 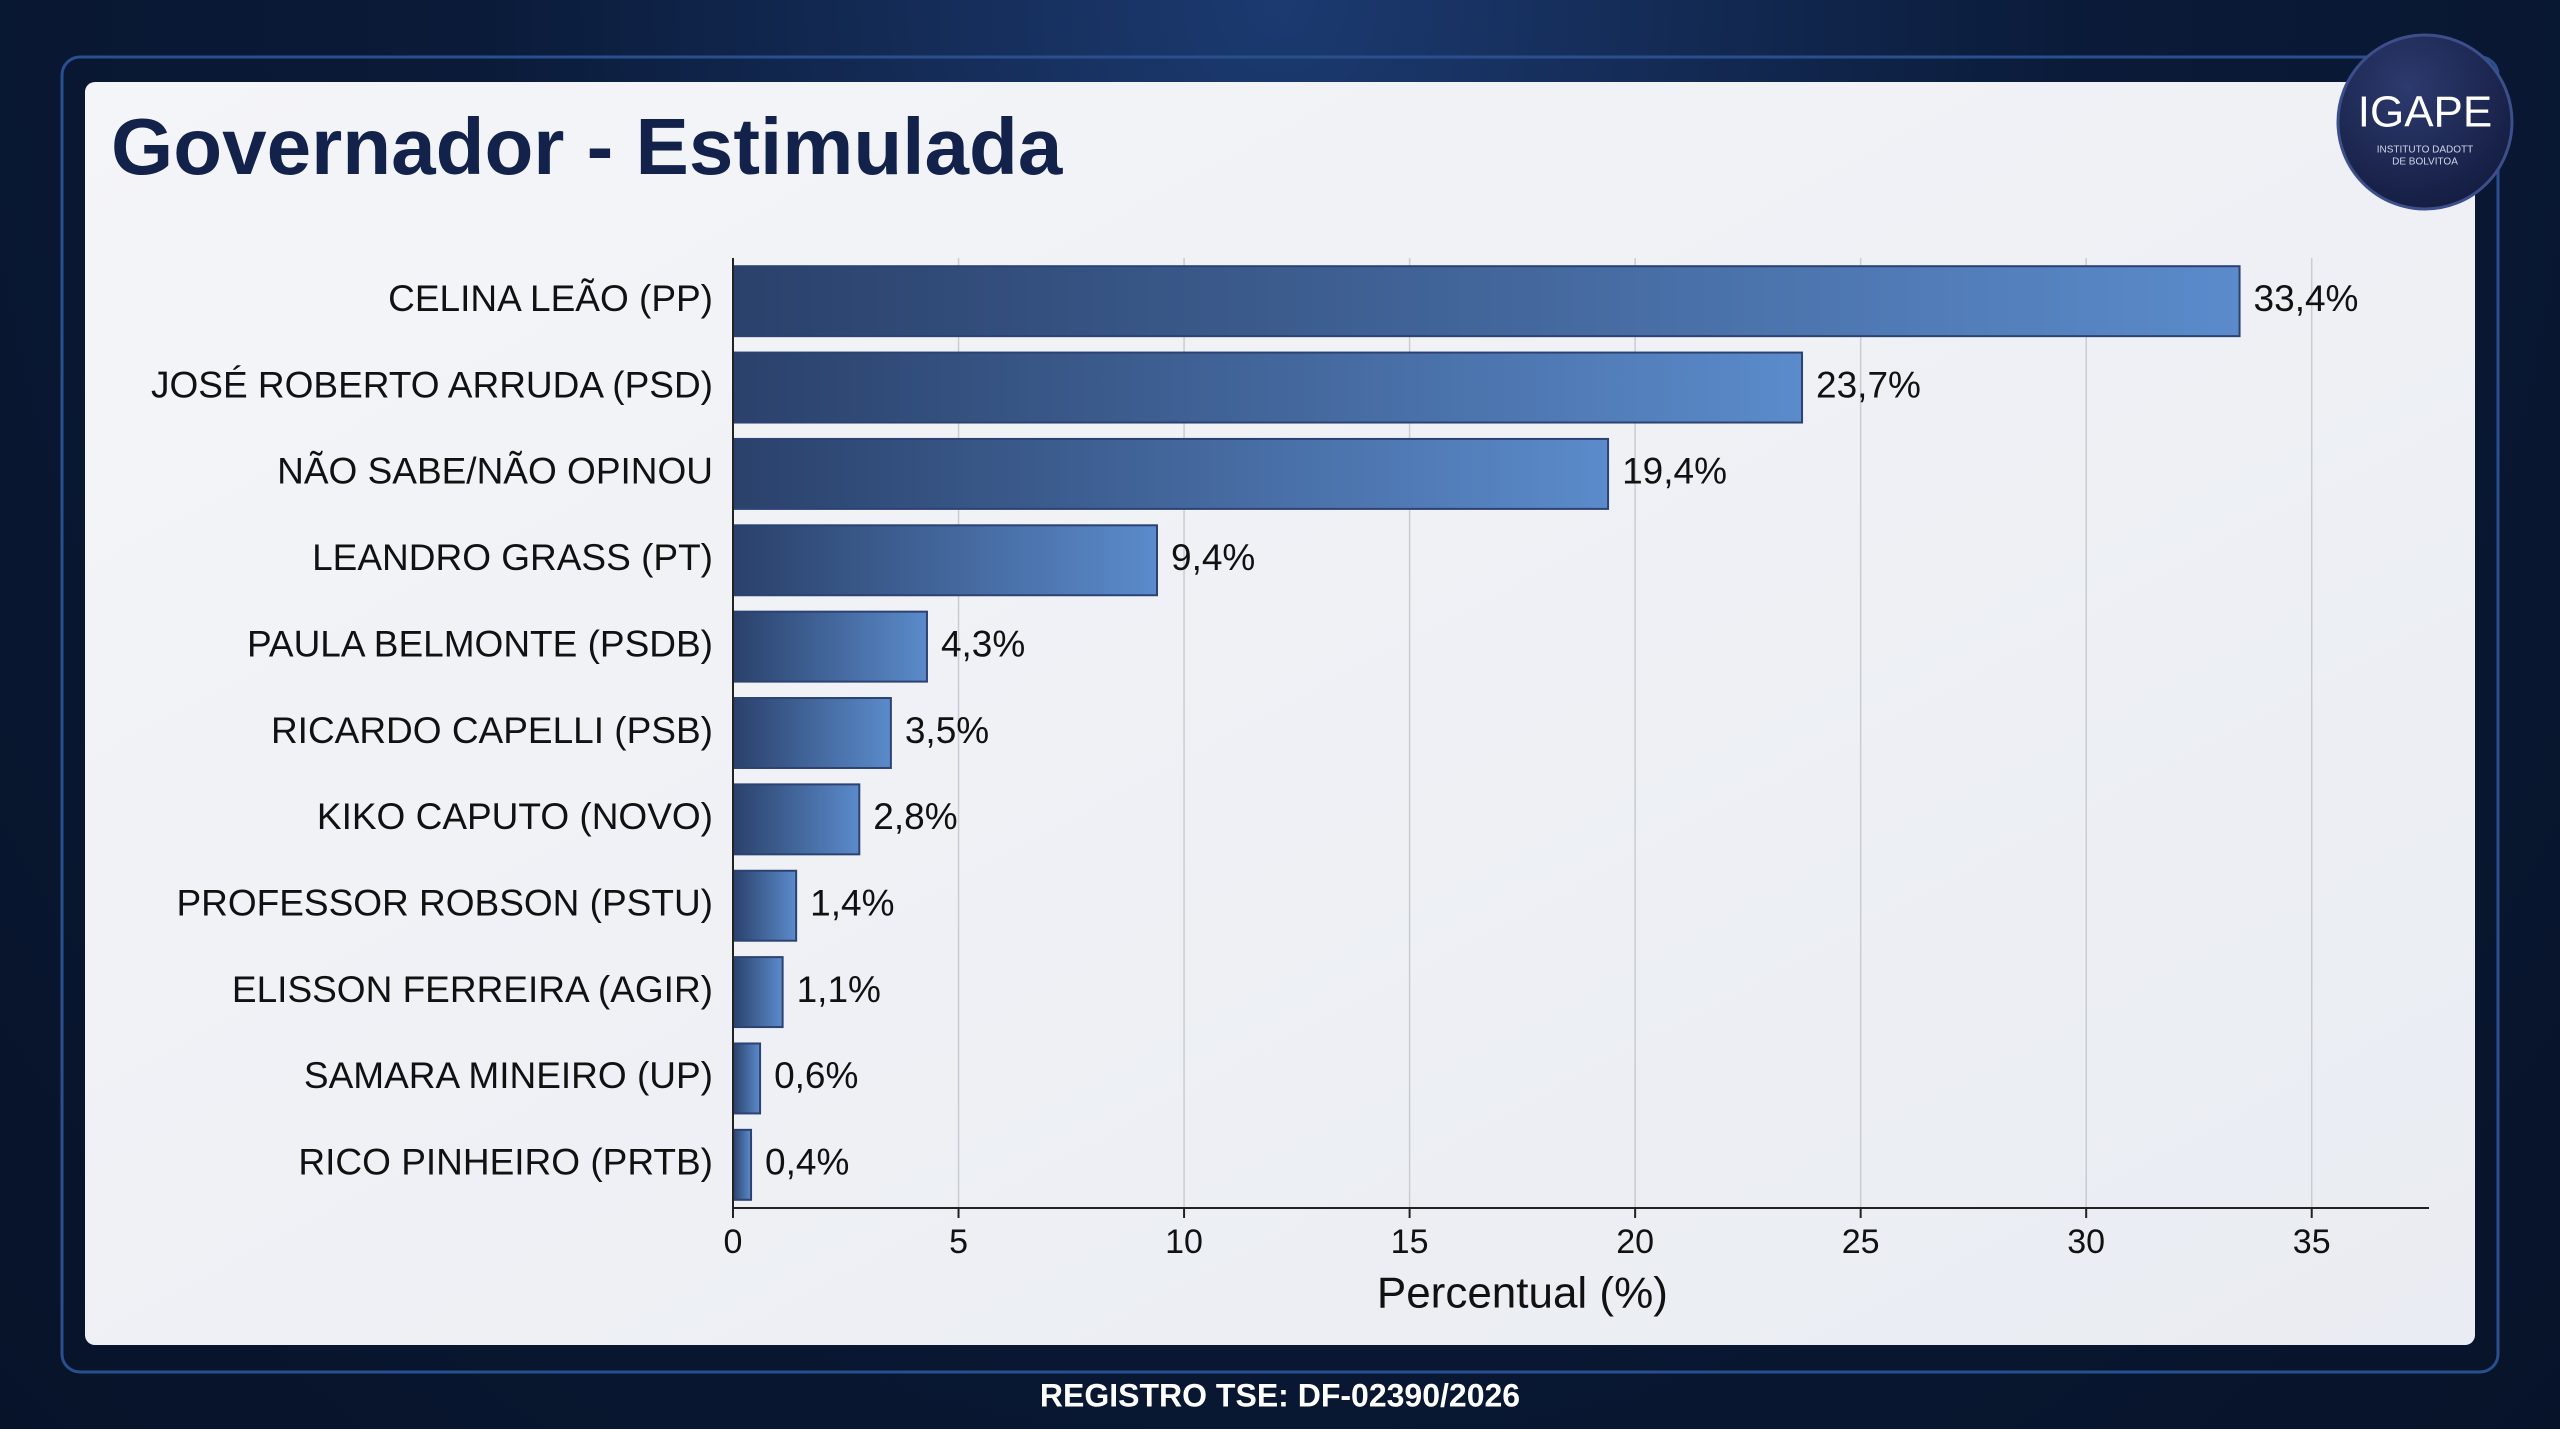 I want to click on y-tick-label: PAULA BELMONTE (PSDB), so click(x=480, y=643).